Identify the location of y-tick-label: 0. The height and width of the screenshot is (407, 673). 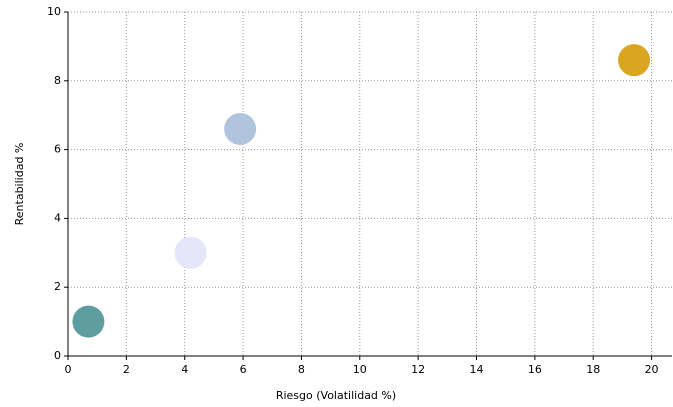
(57, 355).